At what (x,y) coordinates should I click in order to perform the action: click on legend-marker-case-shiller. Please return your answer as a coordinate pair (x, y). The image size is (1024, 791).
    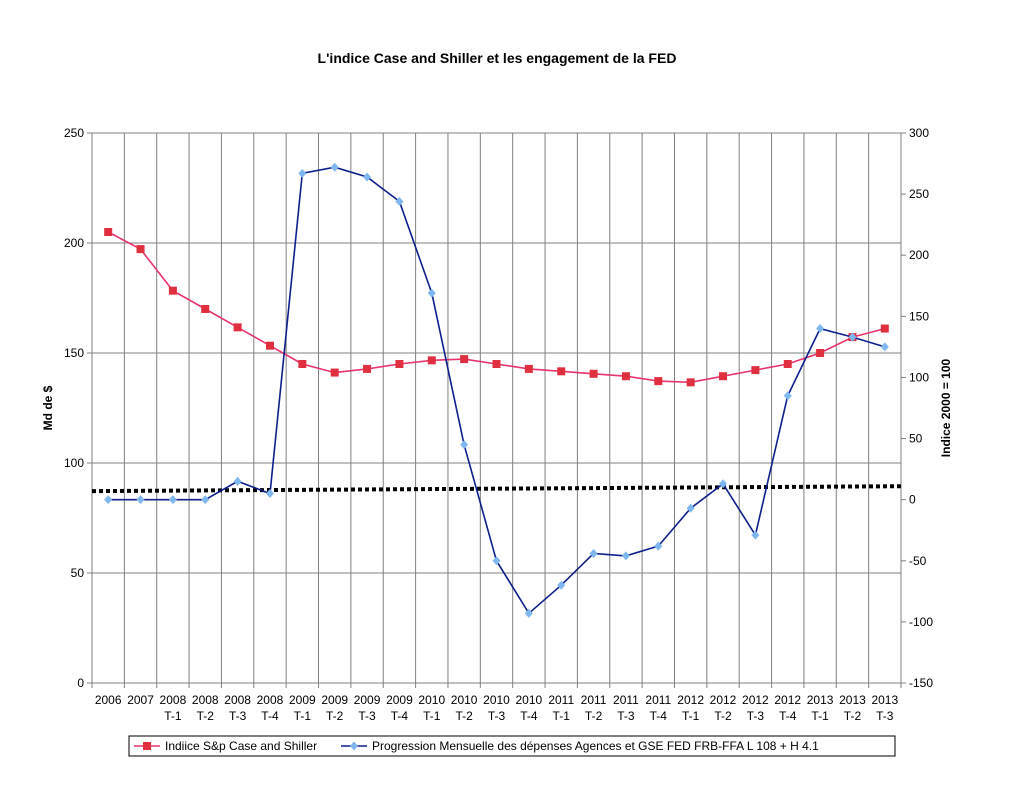
    Looking at the image, I should click on (147, 746).